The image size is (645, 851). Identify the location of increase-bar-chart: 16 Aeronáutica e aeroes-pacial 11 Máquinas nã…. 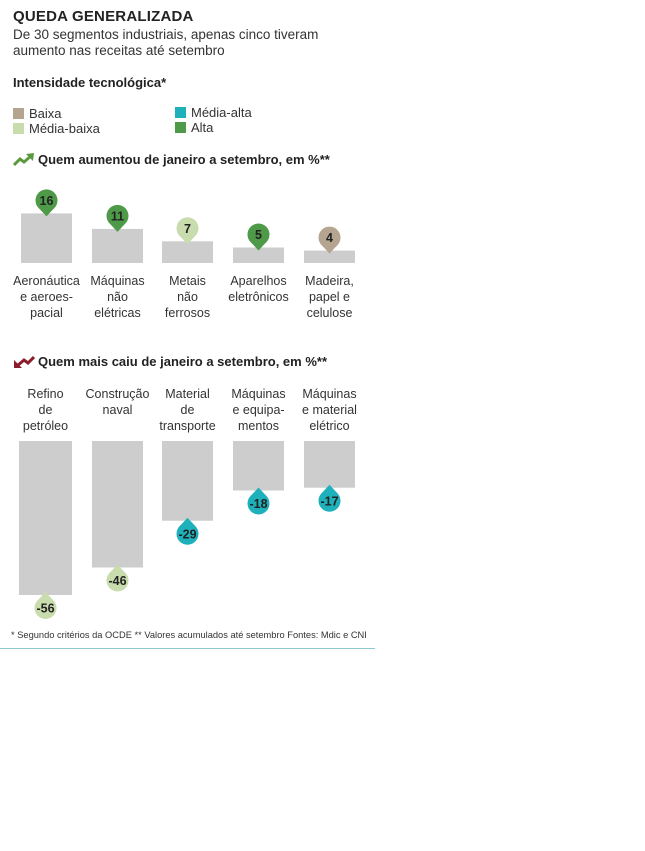
(184, 254).